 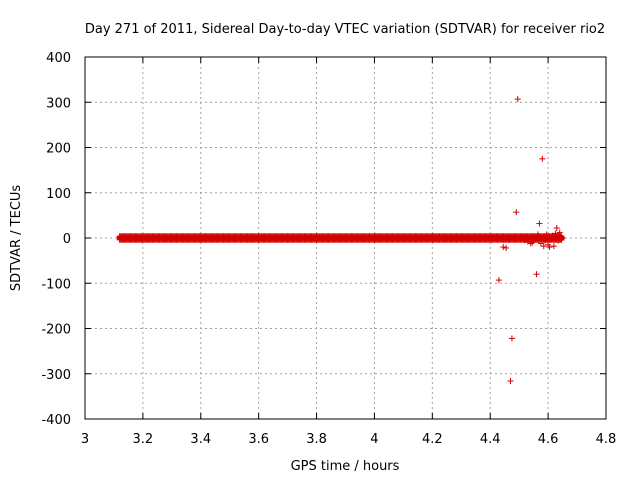 What do you see at coordinates (348, 439) in the screenshot?
I see `x-tick-labels: 3 3.2 3.4 3.6 3.8 4 4.2 4.4 4.6 4.8` at bounding box center [348, 439].